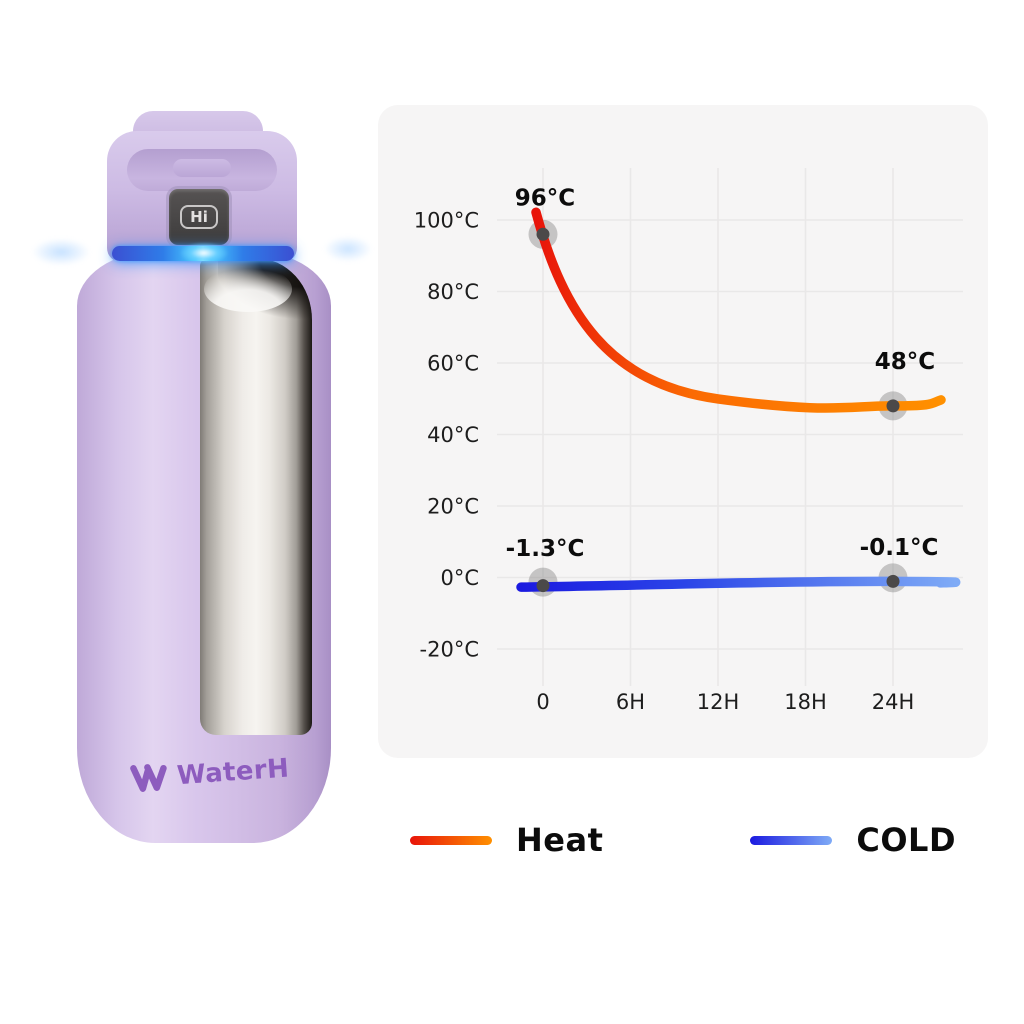 The image size is (1024, 1024). What do you see at coordinates (545, 549) in the screenshot?
I see `data-point-label: -1.3°C` at bounding box center [545, 549].